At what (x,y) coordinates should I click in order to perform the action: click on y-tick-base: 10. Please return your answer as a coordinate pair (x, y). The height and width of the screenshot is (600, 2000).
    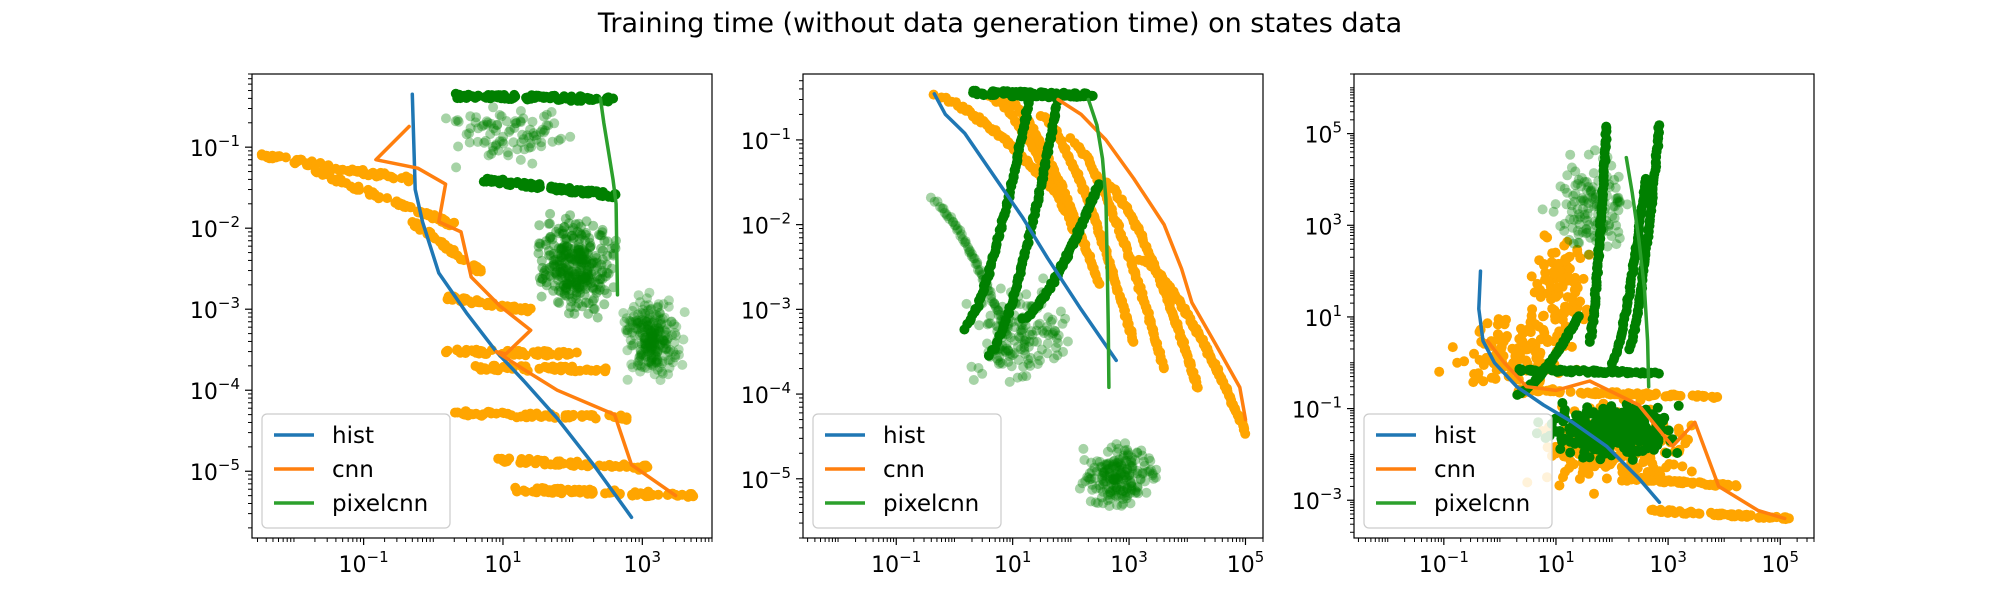
    Looking at the image, I should click on (204, 392).